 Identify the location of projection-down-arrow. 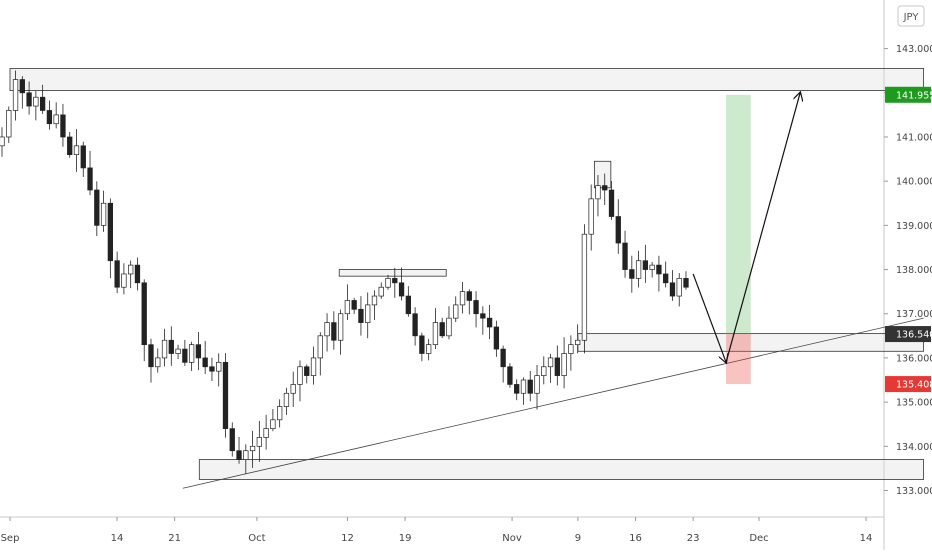
(709, 317).